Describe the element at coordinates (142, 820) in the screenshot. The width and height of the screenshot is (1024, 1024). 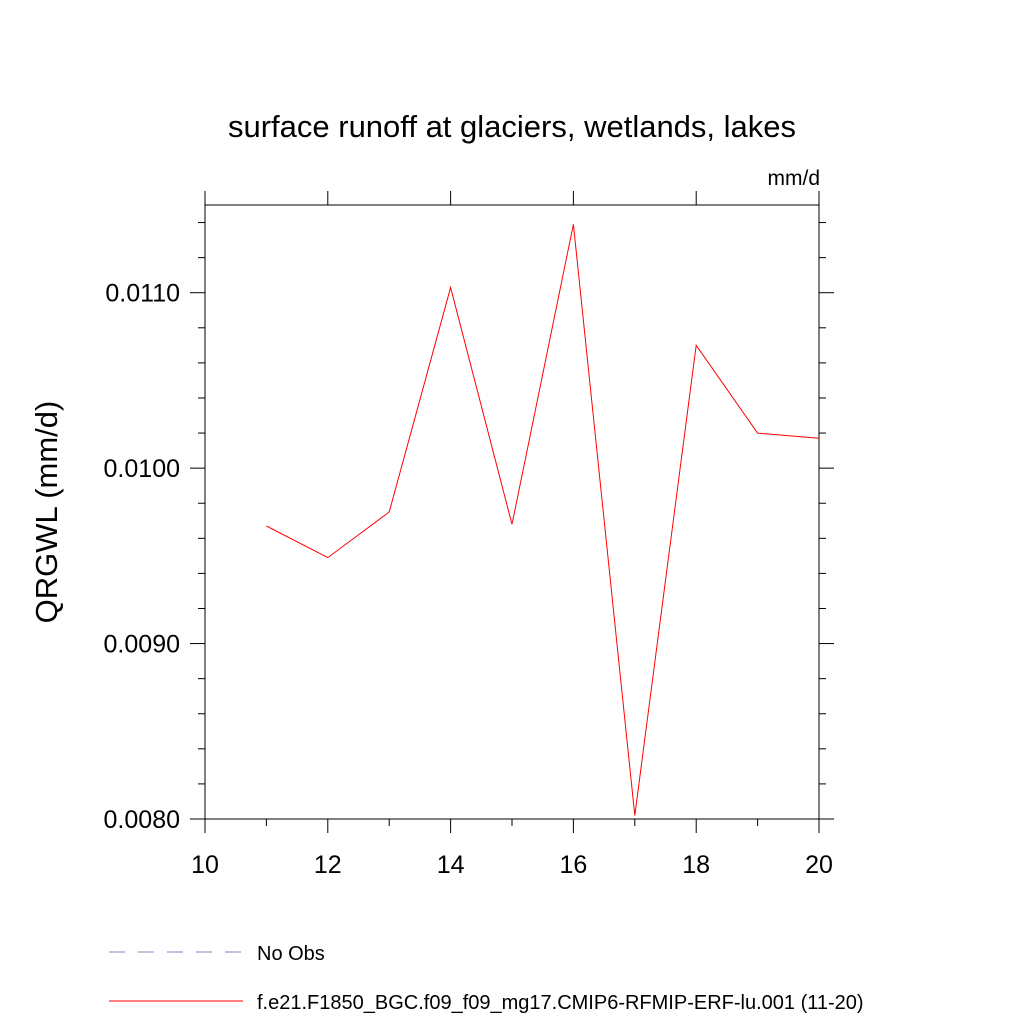
I see `y-tick-label: 0.0080` at that location.